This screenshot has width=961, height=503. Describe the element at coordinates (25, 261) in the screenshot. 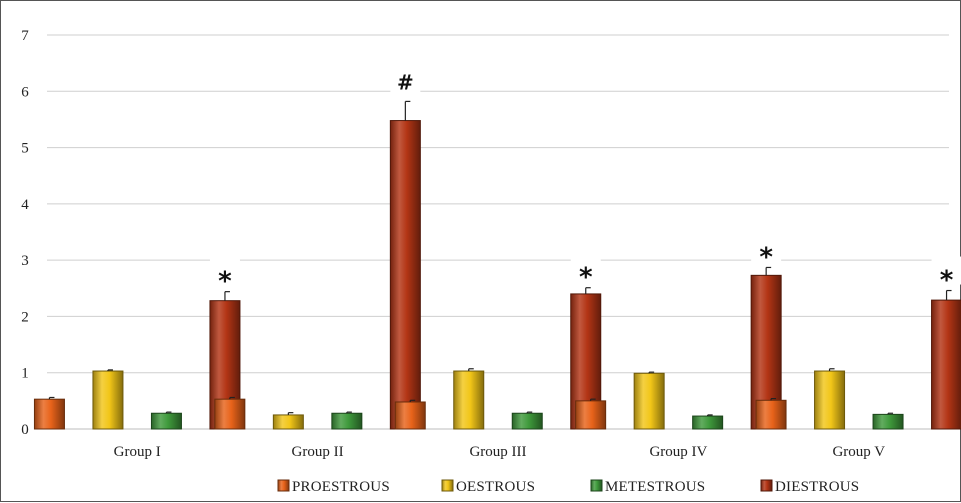

I see `y-tick-label-3: 3` at that location.